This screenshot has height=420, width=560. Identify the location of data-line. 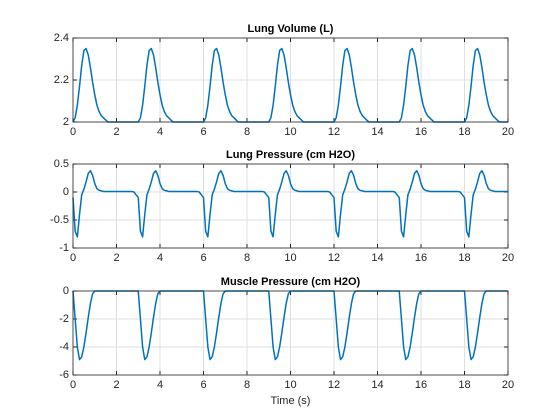
(290, 203).